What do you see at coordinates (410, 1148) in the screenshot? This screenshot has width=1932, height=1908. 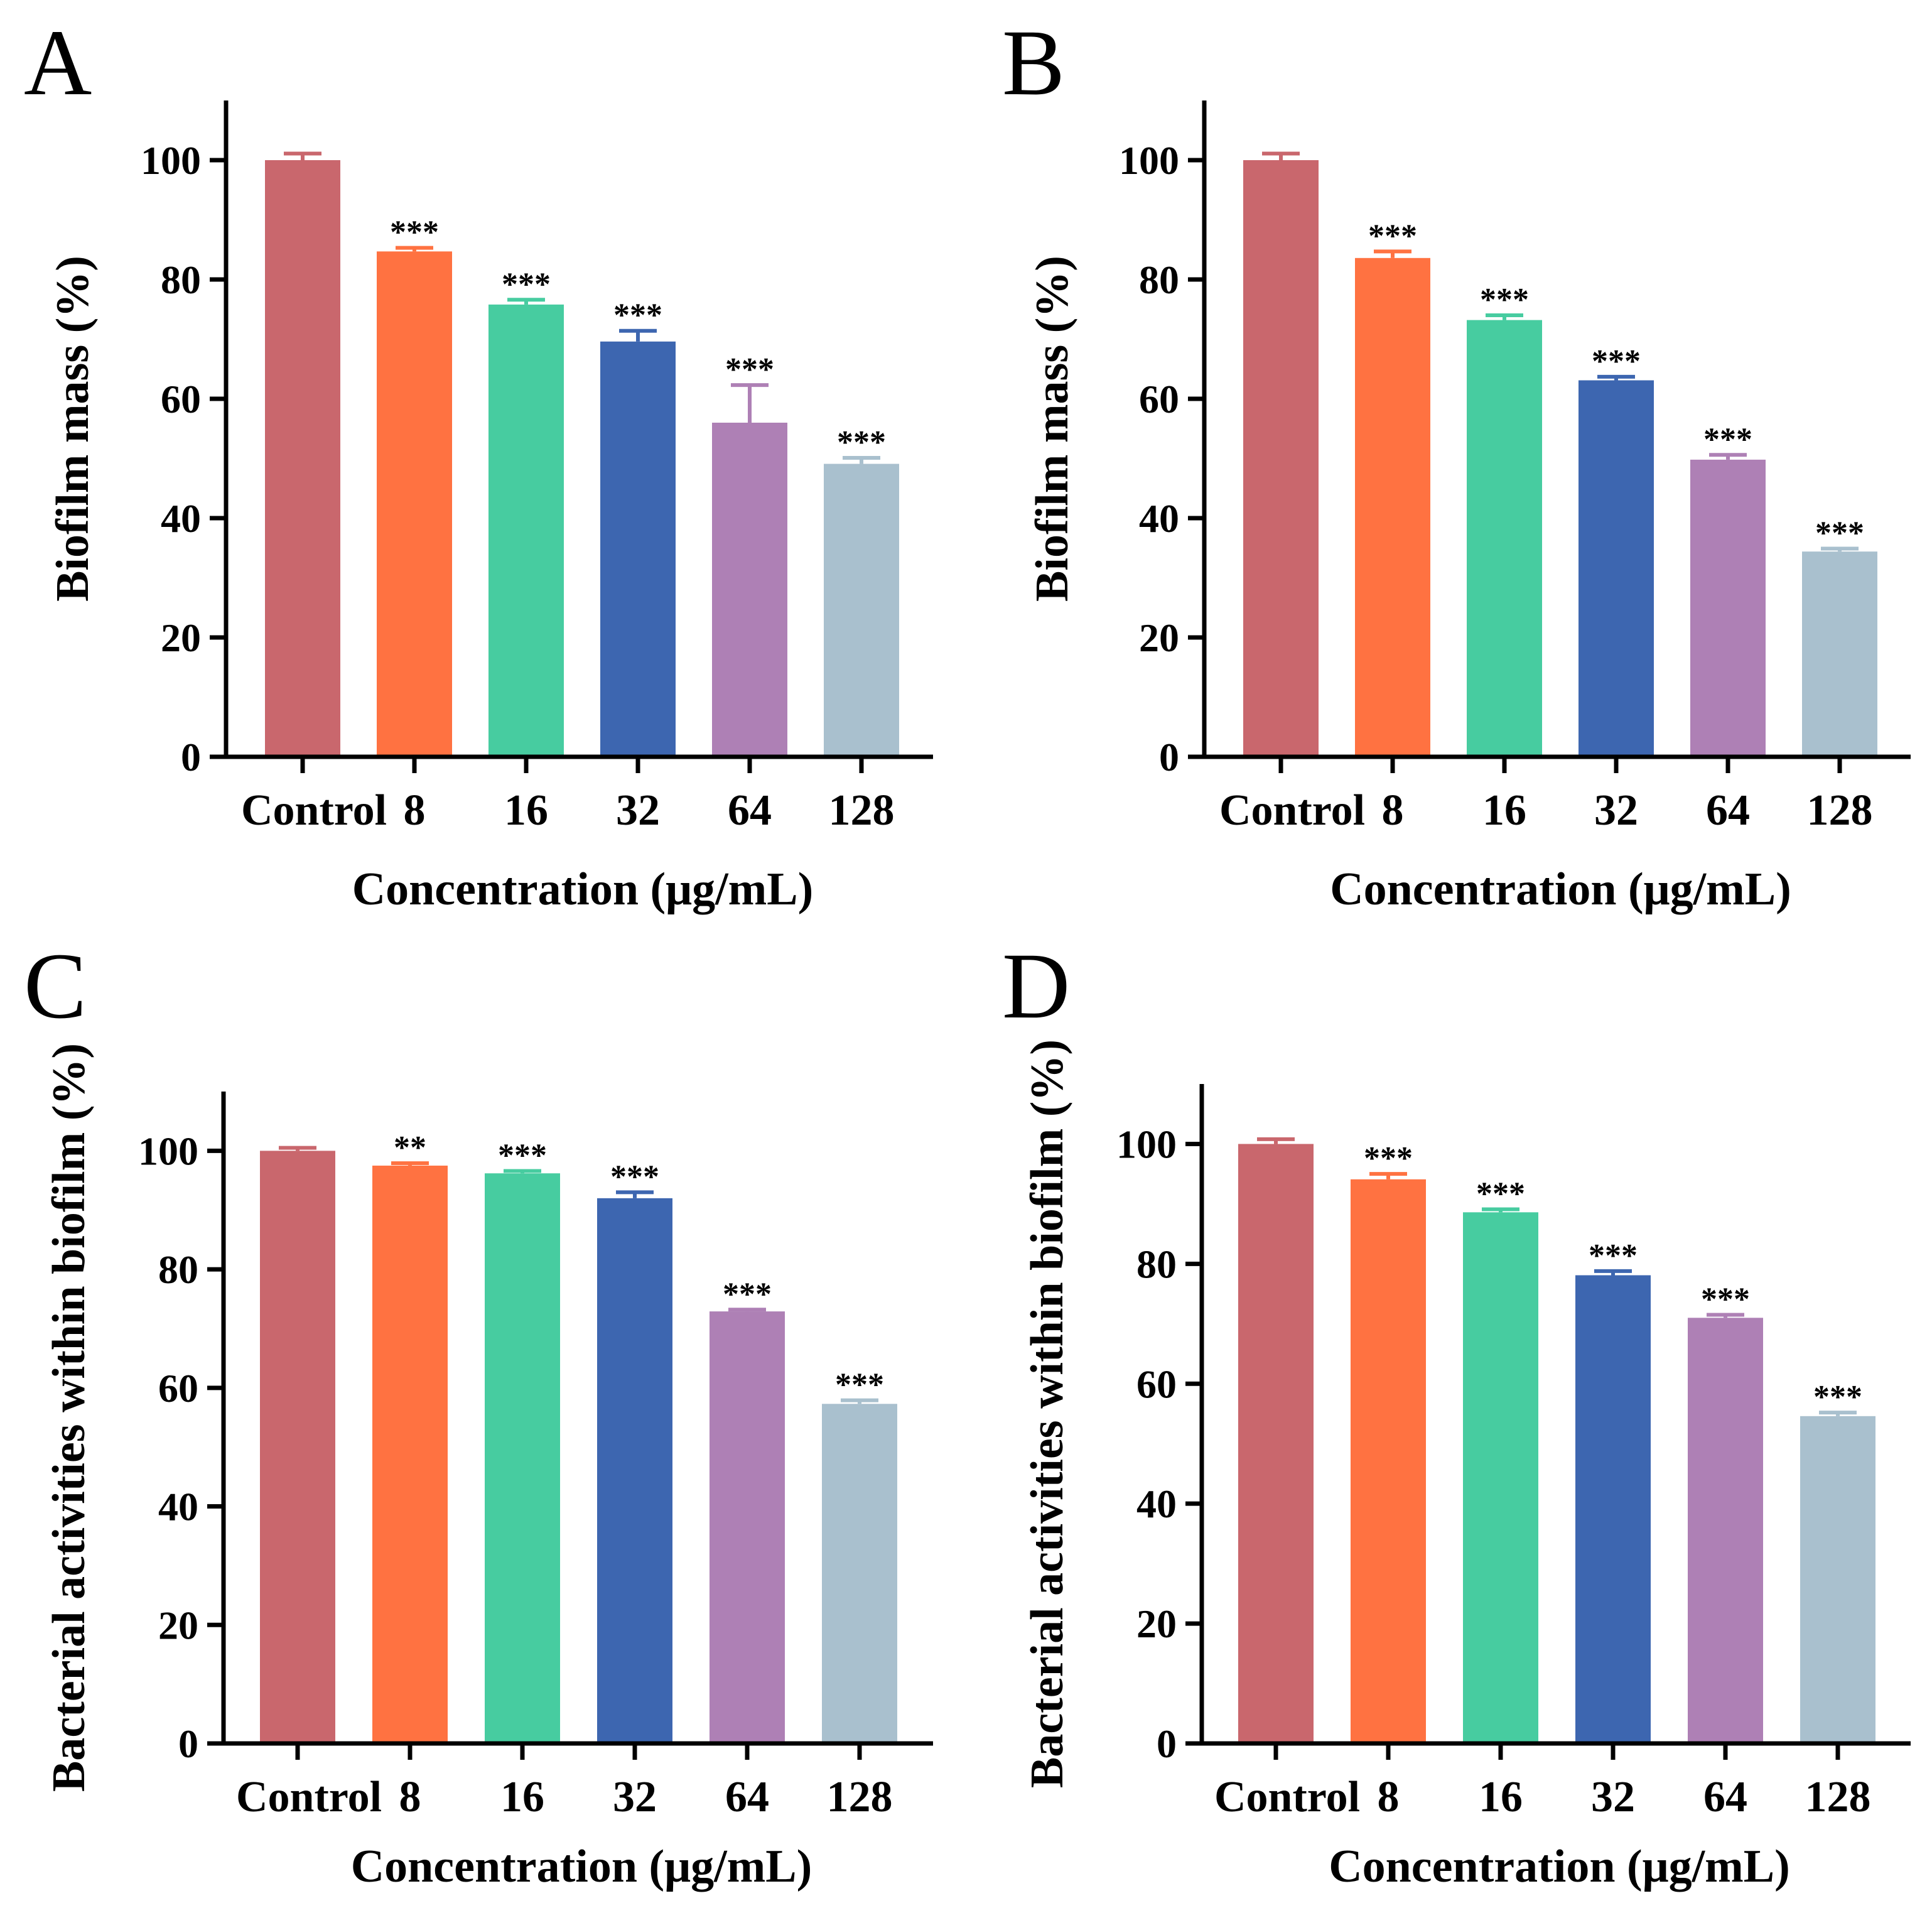 I see `significance-mark: **` at bounding box center [410, 1148].